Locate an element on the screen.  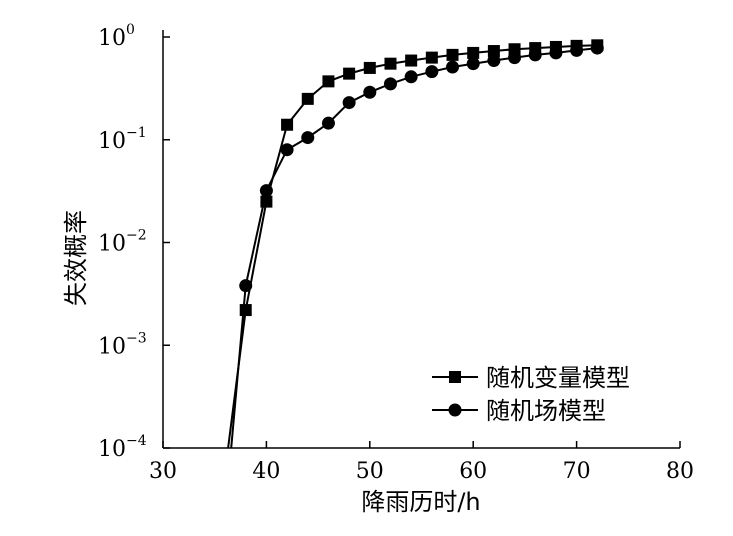
y-ticks: 10⁰ 10⁻¹ 10⁻² 10⁻³ 10⁻⁴ is located at coordinates (134, 242).